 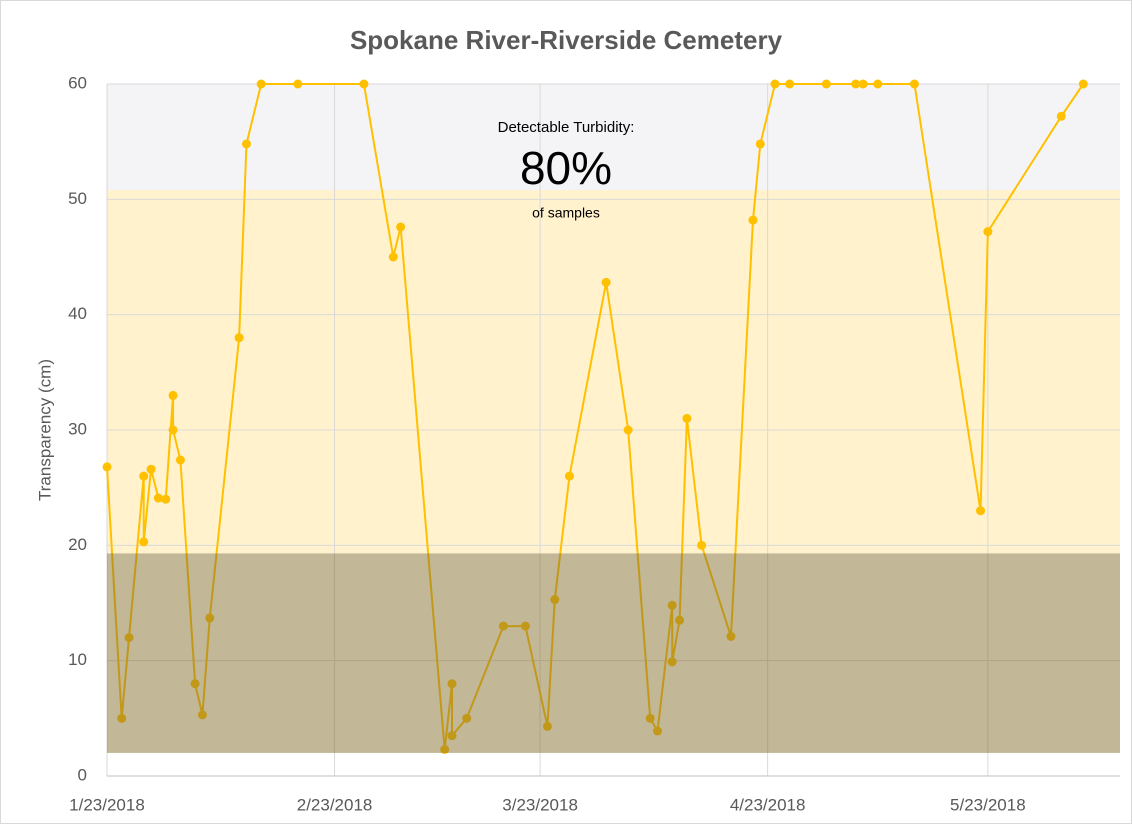 I want to click on x-tick-label: 5/23/2018, so click(x=988, y=804).